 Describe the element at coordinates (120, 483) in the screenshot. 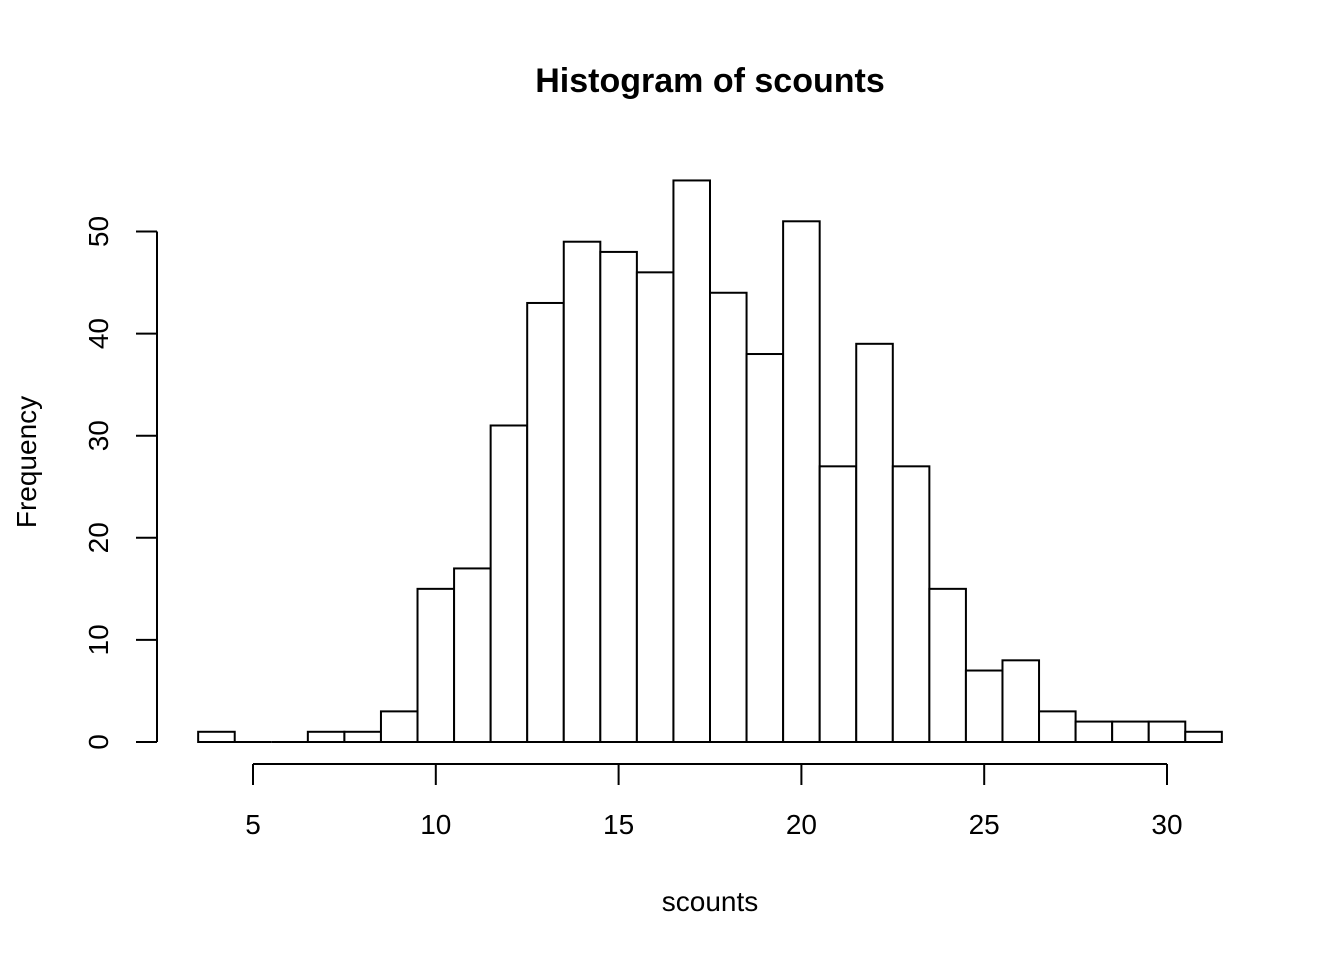

I see `y-axis: 0 10 20 30 40 50` at that location.